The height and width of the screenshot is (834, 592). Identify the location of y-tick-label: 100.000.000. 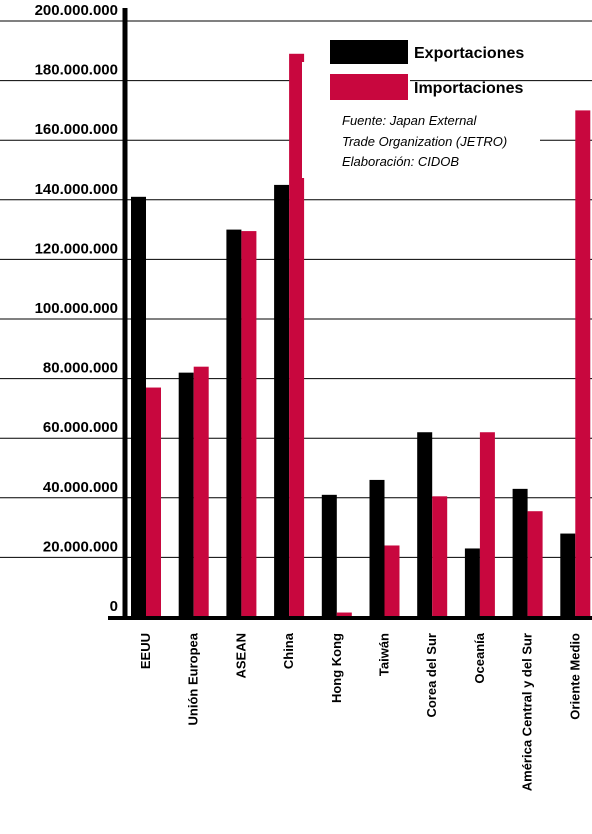
(76, 308).